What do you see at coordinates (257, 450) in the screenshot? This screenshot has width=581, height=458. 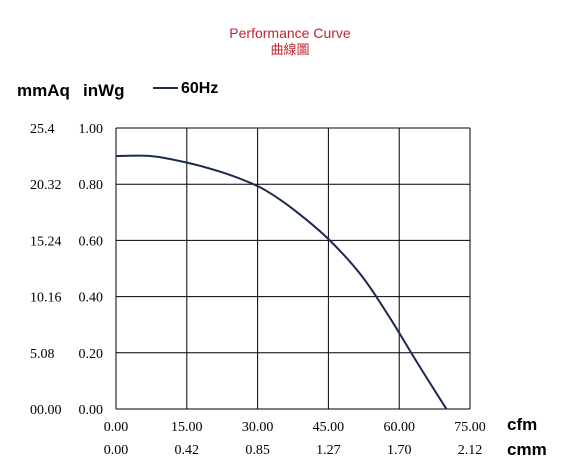 I see `x2-tick-label: 0.85` at bounding box center [257, 450].